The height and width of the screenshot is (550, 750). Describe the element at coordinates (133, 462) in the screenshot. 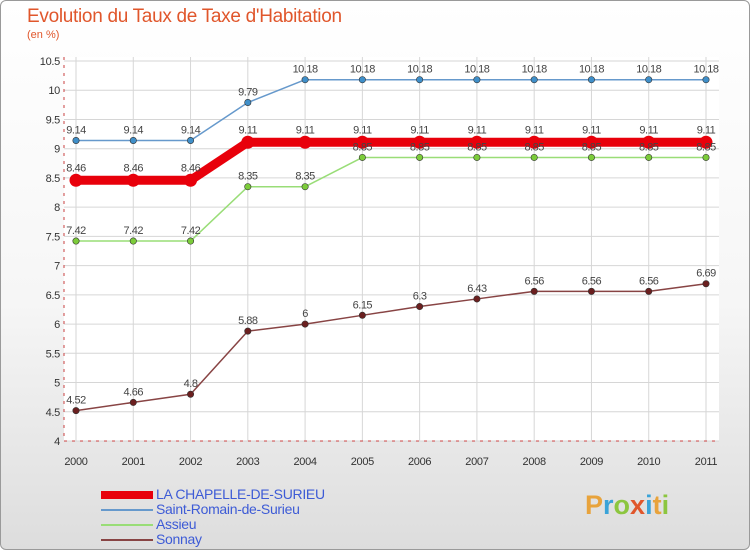

I see `x-tick-label: 2001` at that location.